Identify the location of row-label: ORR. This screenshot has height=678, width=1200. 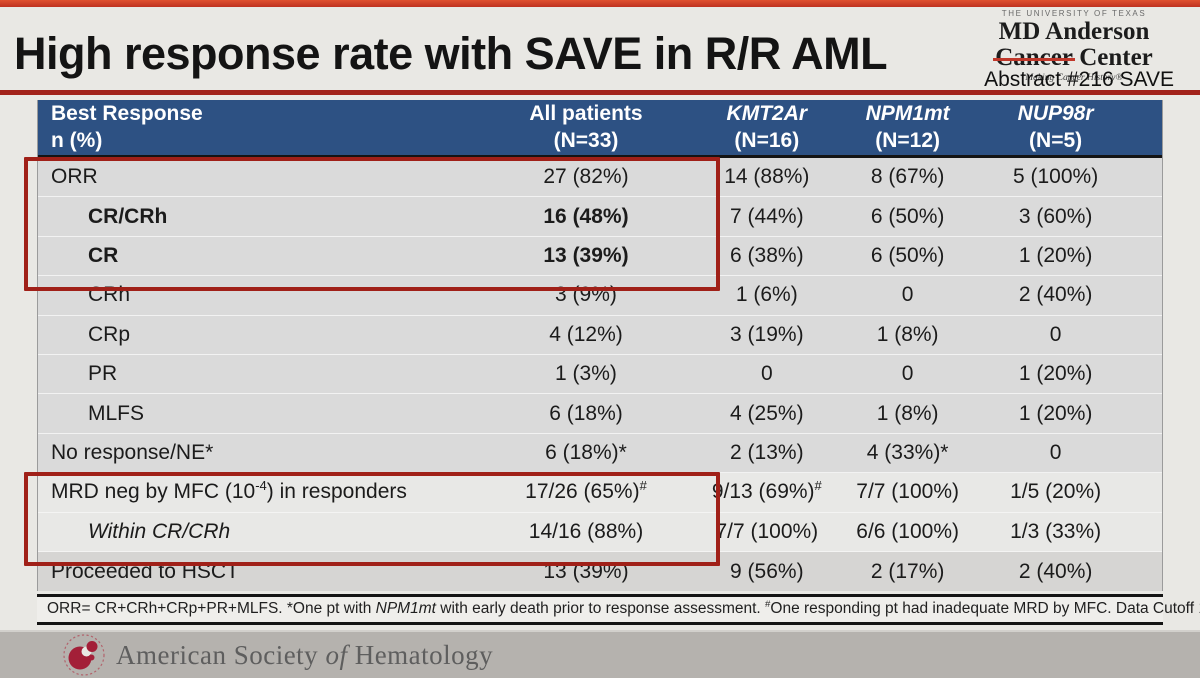
(74, 177).